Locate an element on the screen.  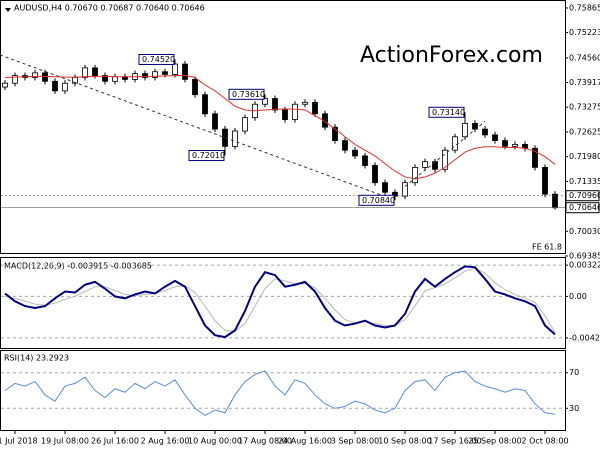
y-tick-label: 0.69385 is located at coordinates (584, 255).